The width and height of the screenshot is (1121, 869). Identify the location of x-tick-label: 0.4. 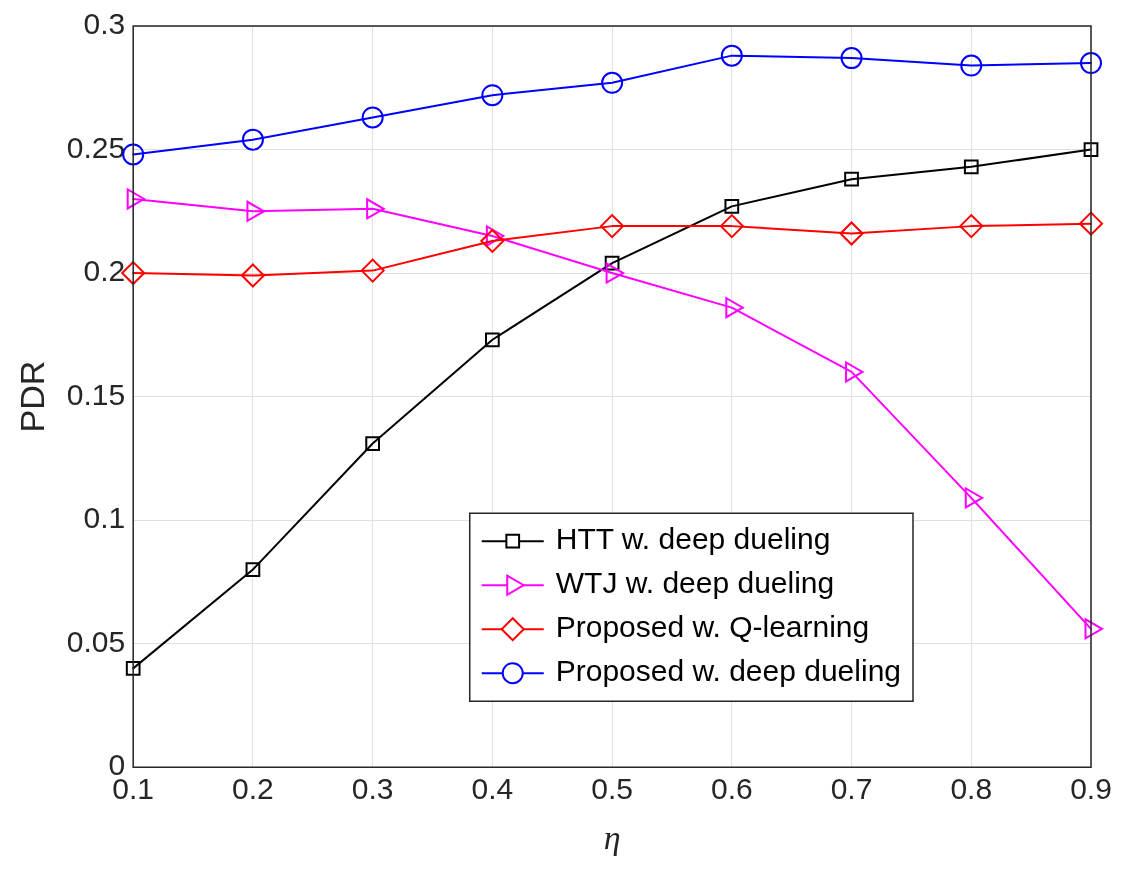
(492, 789).